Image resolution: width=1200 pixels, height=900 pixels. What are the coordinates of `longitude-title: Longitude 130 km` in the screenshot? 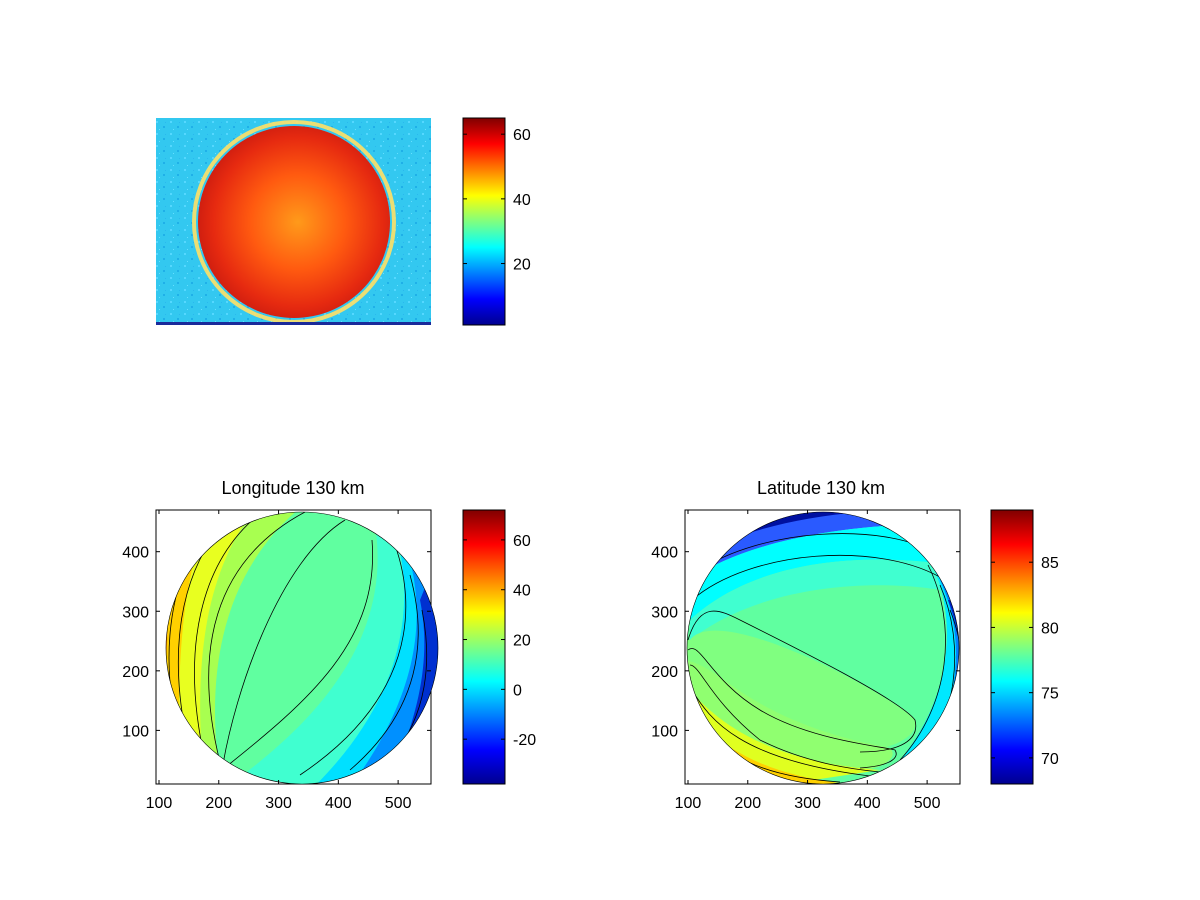 It's located at (292, 488).